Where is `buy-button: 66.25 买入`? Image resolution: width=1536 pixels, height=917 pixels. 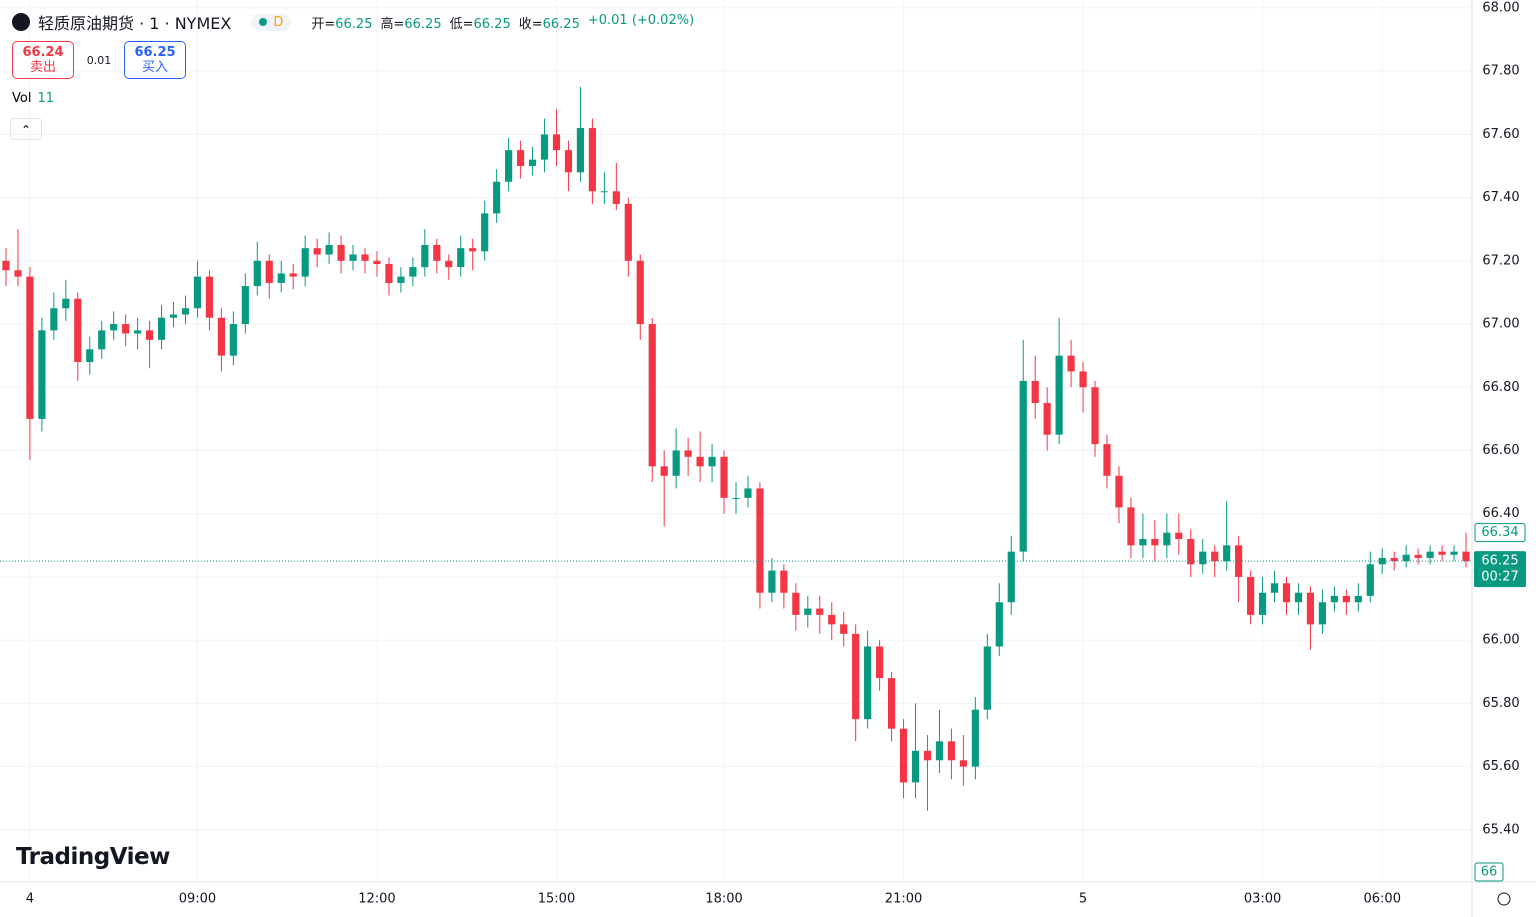 buy-button: 66.25 买入 is located at coordinates (155, 60).